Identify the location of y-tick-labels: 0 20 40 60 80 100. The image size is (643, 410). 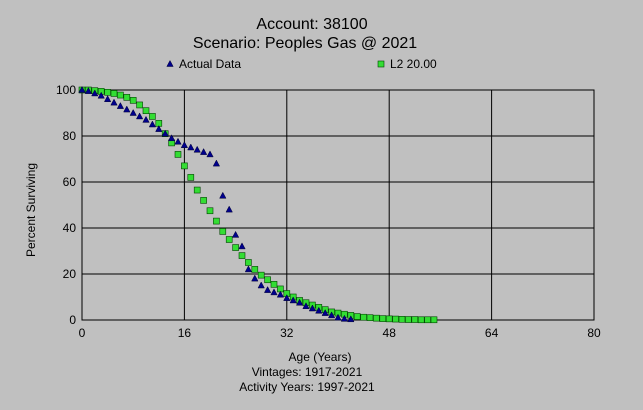
(66, 205).